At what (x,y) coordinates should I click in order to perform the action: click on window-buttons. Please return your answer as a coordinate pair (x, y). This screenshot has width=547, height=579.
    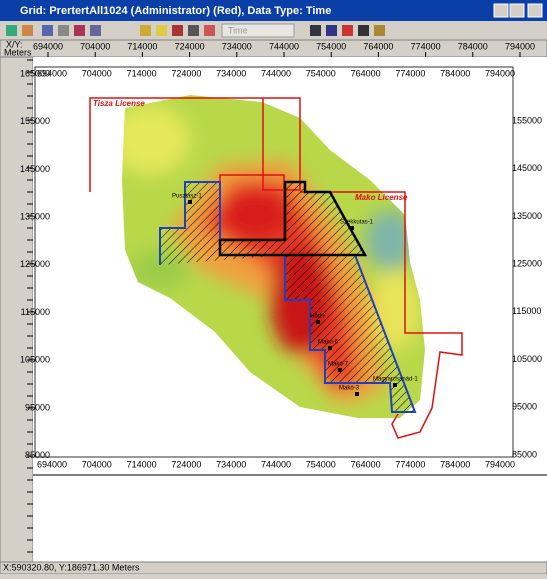
    Looking at the image, I should click on (518, 10).